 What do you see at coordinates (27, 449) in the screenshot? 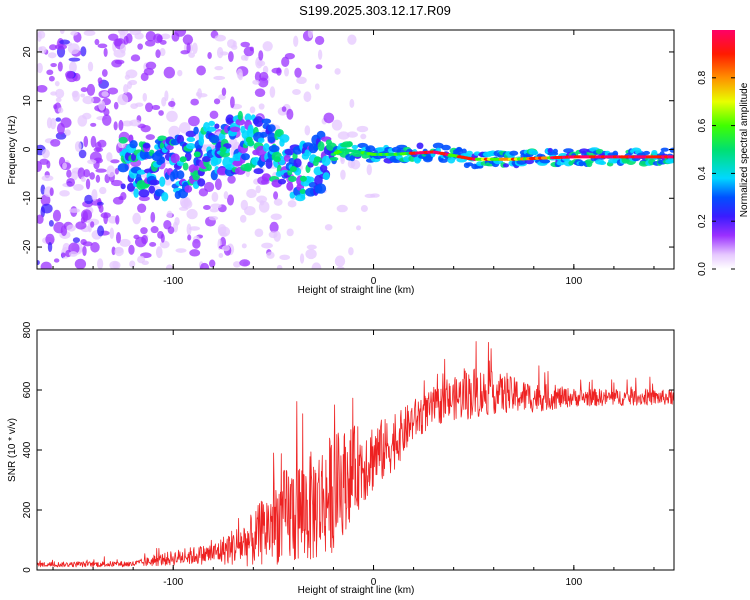
I see `snr-y-tick-label: 400` at bounding box center [27, 449].